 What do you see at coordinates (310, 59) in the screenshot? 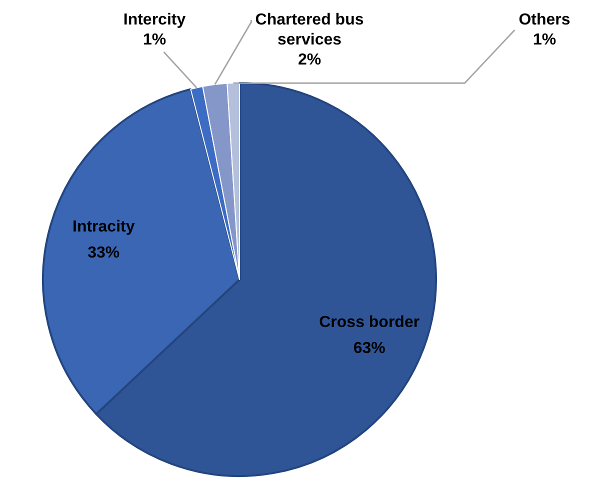
I see `data-label: 2%` at bounding box center [310, 59].